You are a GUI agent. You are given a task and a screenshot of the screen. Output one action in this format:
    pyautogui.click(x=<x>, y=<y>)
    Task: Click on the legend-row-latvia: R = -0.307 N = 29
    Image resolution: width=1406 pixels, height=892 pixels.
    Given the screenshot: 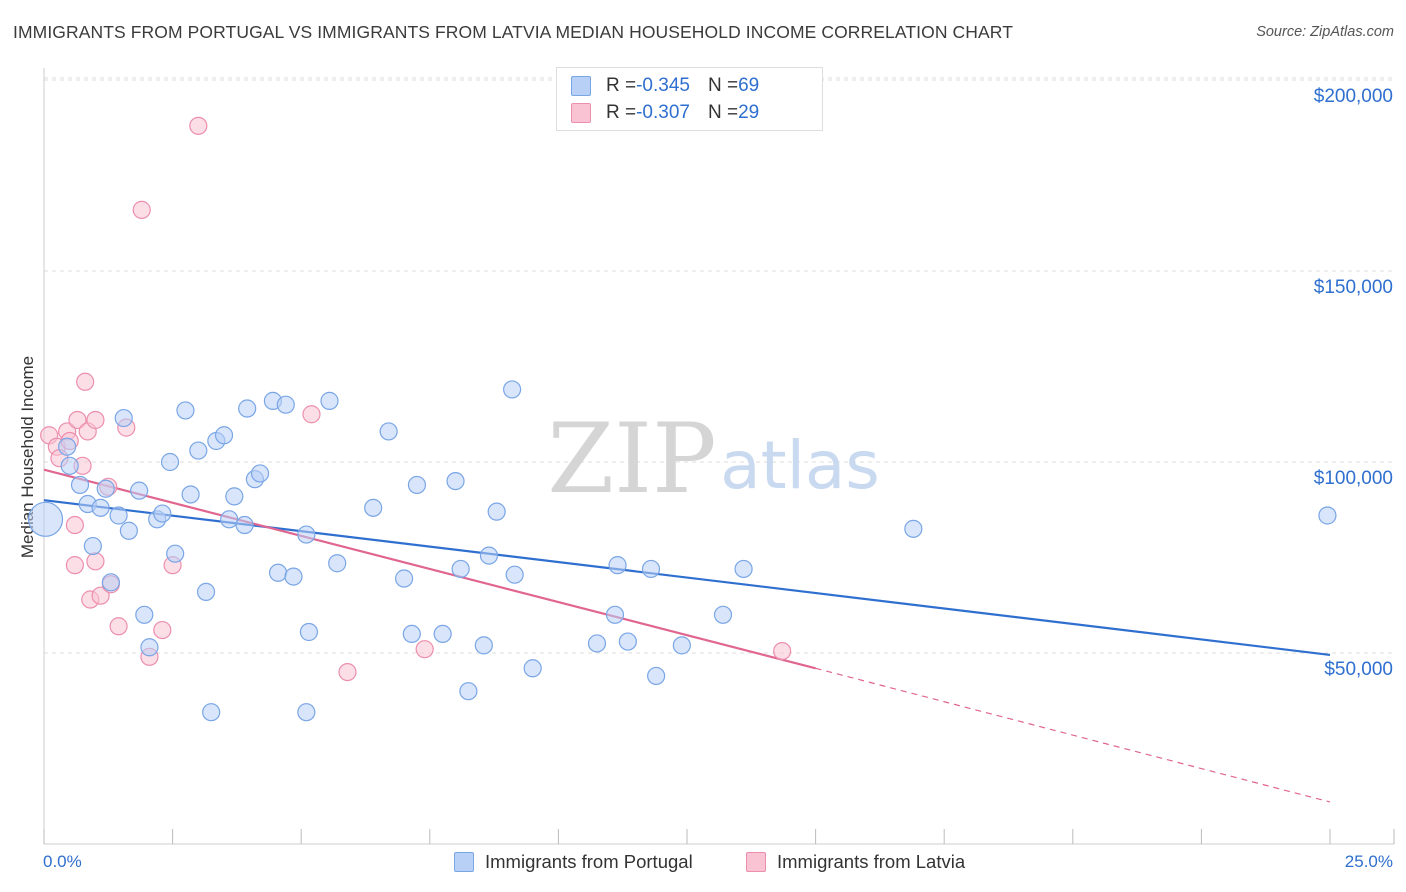 What is the action you would take?
    pyautogui.click(x=665, y=113)
    